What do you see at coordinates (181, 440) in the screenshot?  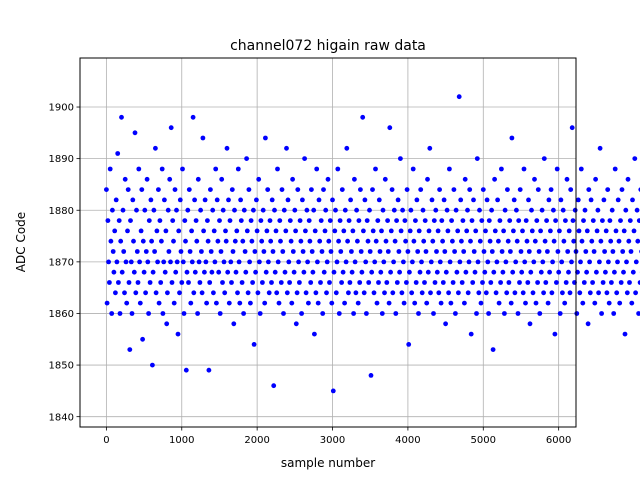 I see `x-tick-label: 1000` at bounding box center [181, 440].